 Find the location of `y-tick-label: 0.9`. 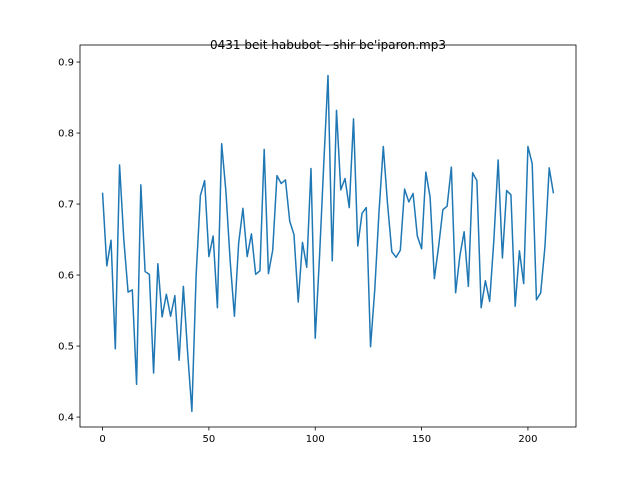

y-tick-label: 0.9 is located at coordinates (66, 63).